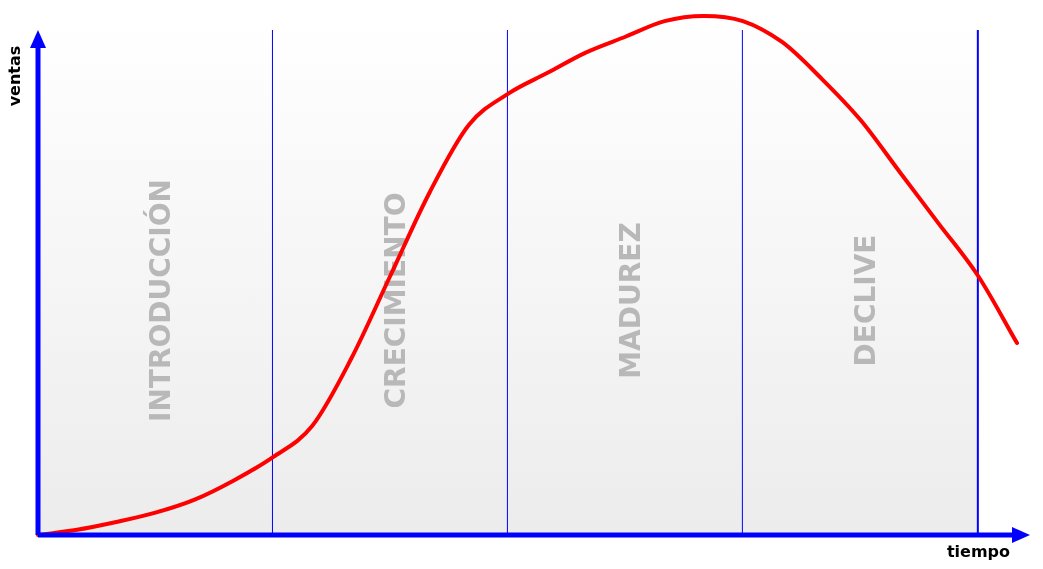 Image resolution: width=1043 pixels, height=569 pixels. I want to click on y-axis-title: ventas, so click(15, 76).